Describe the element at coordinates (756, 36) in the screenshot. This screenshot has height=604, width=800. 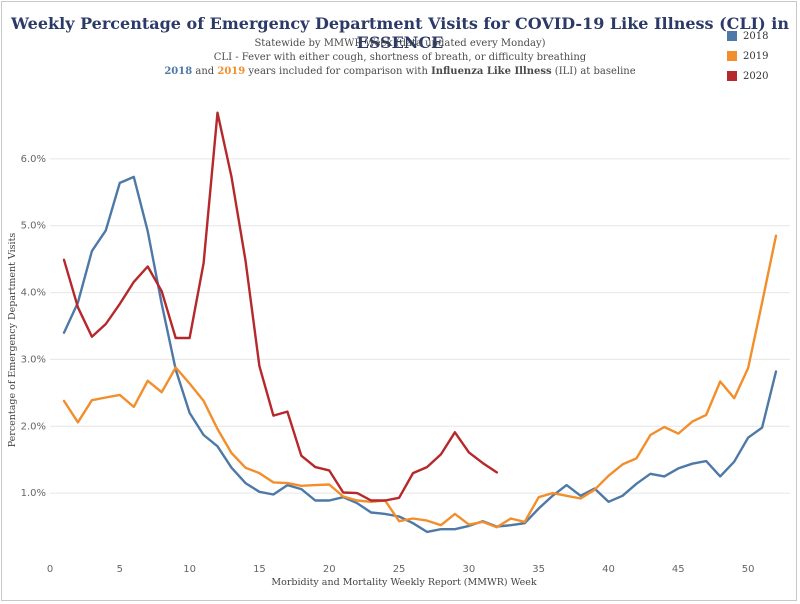
I see `legend-label-2018: 2018` at that location.